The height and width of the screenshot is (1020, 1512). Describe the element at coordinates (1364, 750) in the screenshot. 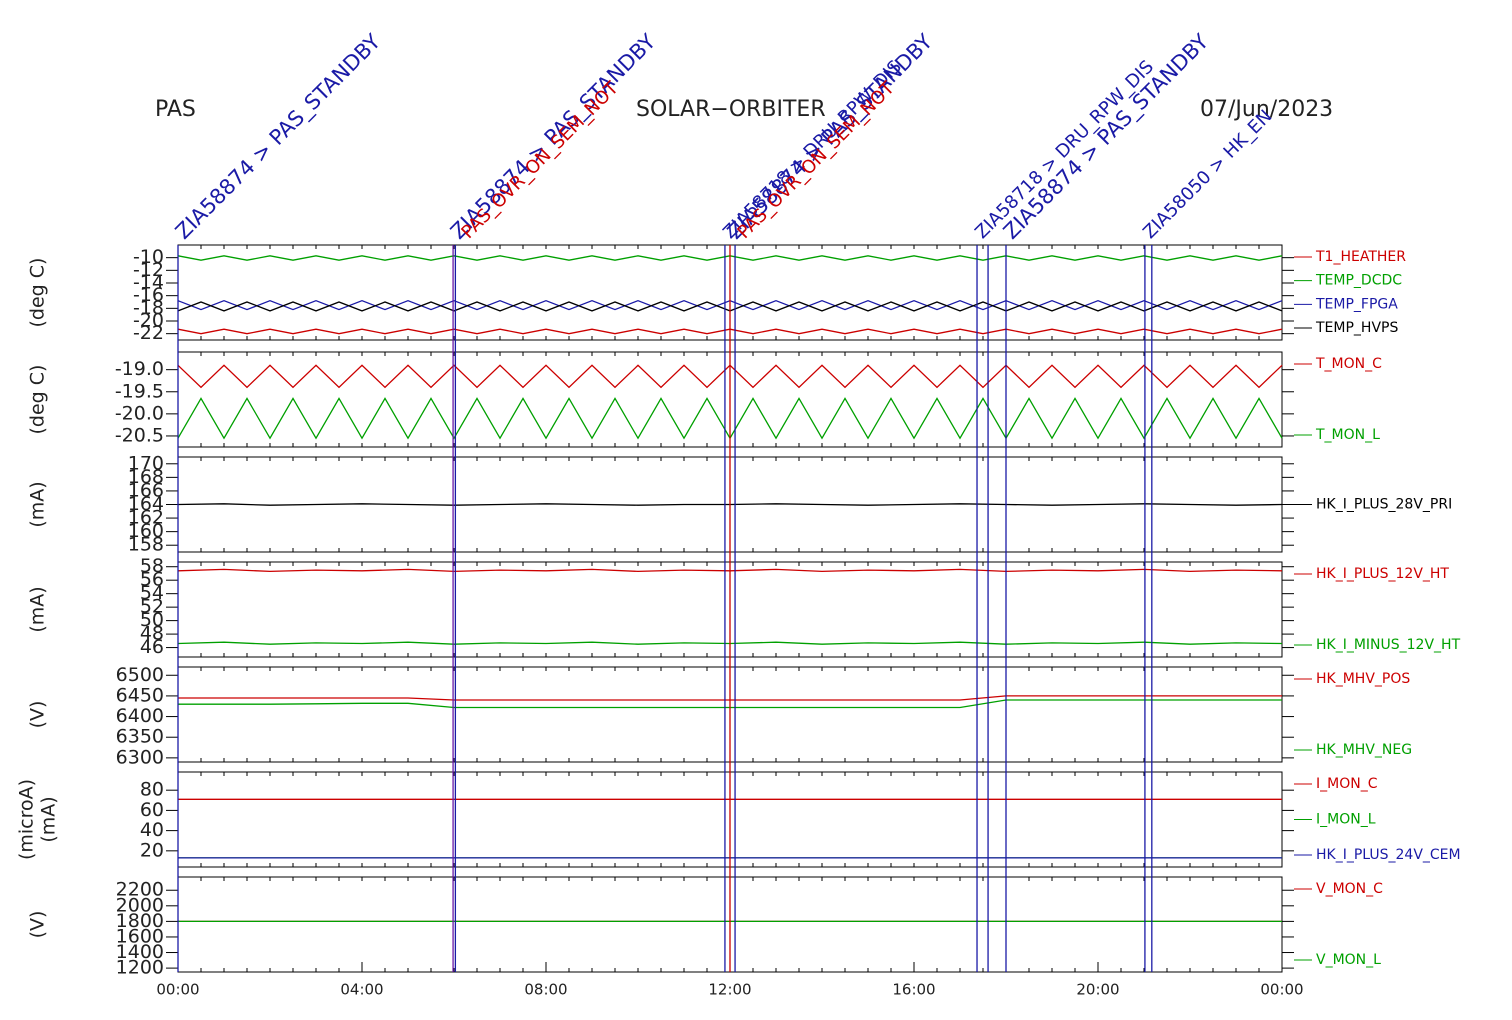

I see `legend-label: HK_MHV_NEG` at that location.